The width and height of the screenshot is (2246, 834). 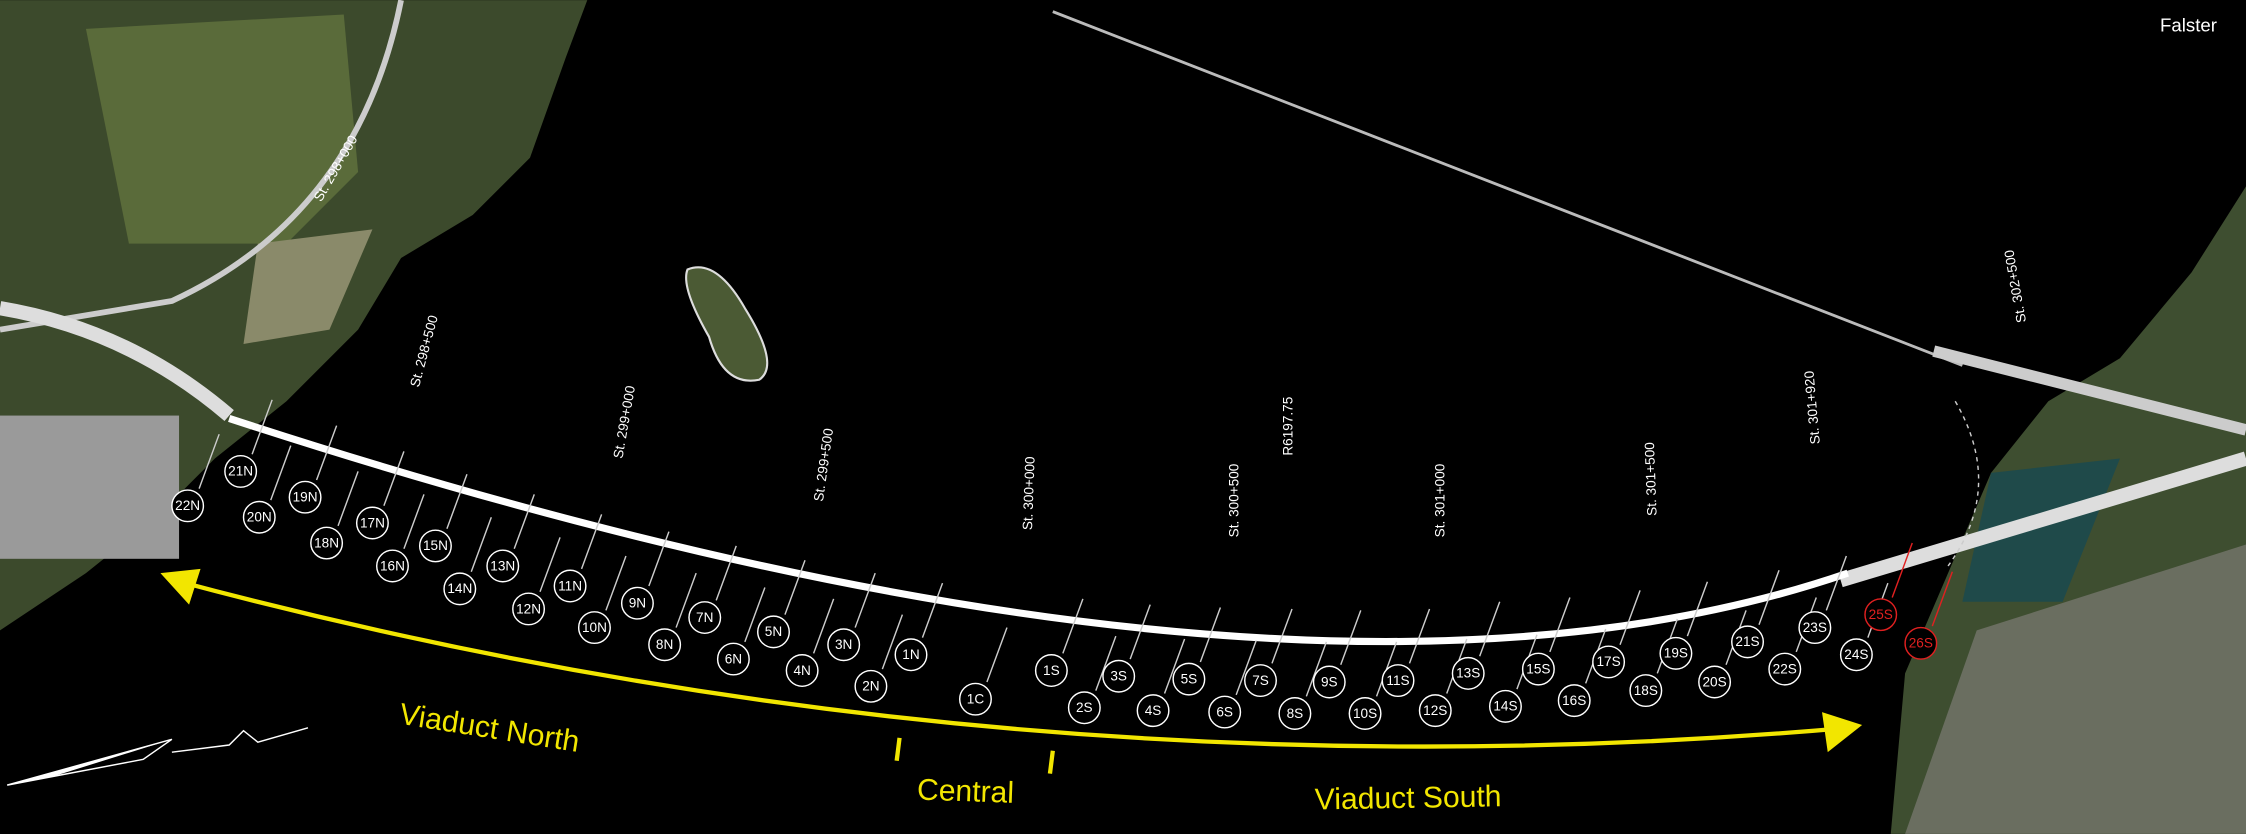 I want to click on place-label: Falster, so click(x=2188, y=25).